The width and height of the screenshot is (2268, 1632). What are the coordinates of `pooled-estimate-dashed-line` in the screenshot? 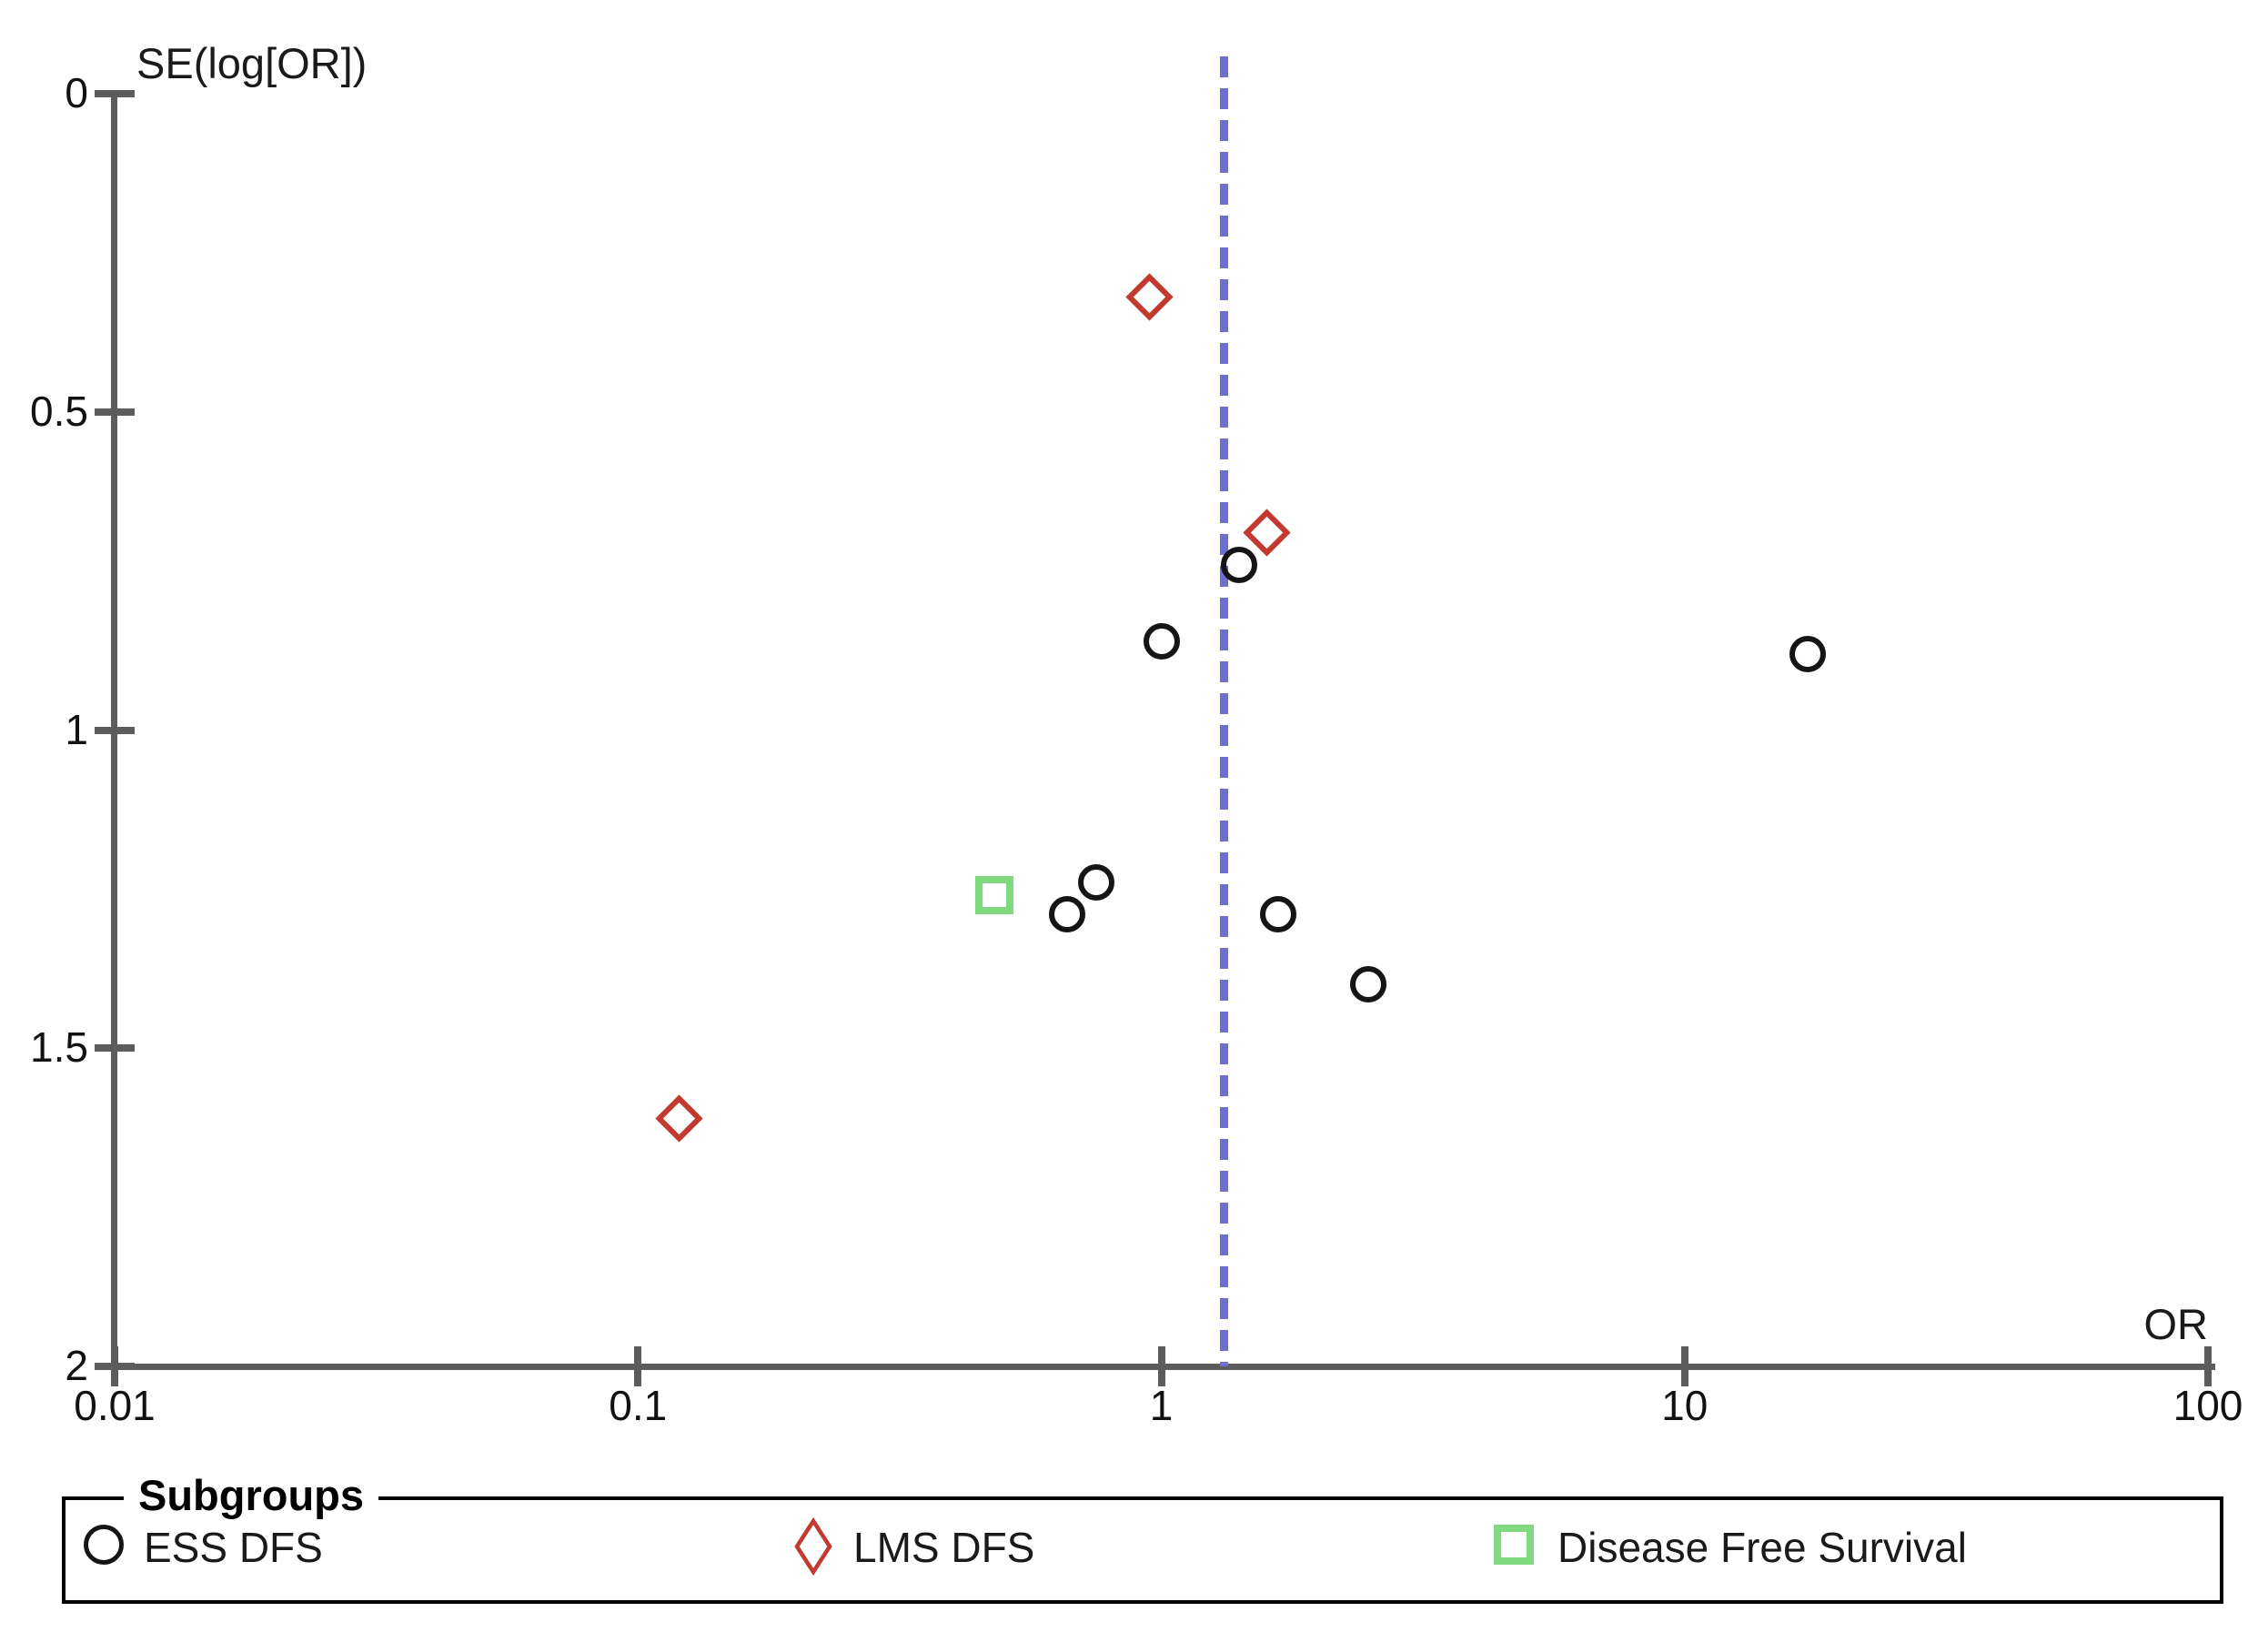 It's located at (1225, 711).